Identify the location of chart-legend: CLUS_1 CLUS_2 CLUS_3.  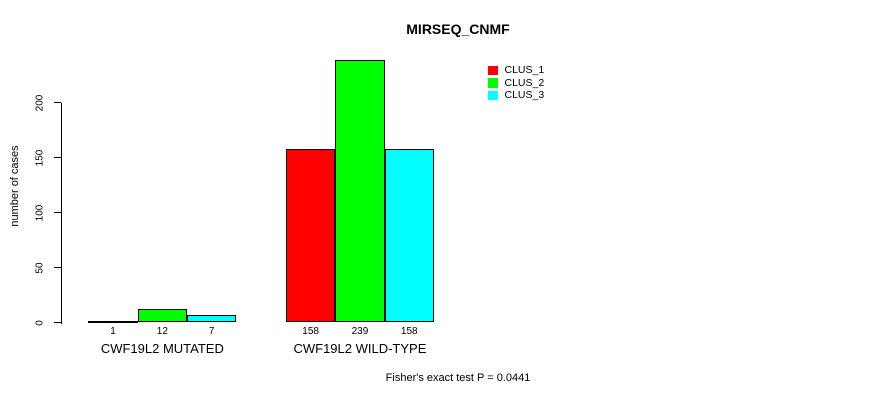
(516, 83).